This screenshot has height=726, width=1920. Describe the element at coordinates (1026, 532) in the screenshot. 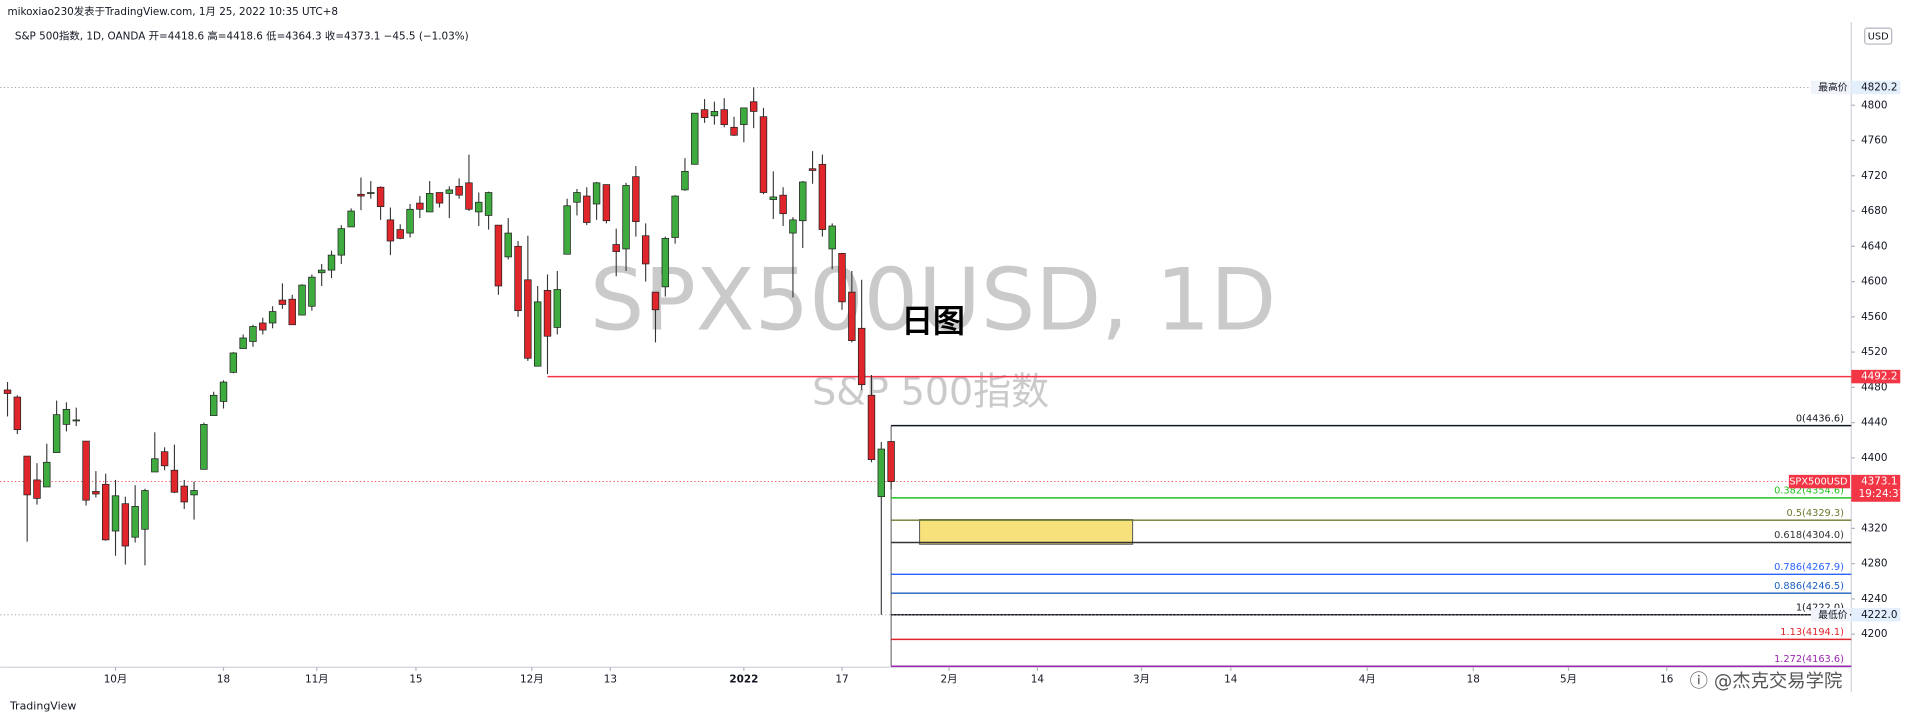

I see `zone` at that location.